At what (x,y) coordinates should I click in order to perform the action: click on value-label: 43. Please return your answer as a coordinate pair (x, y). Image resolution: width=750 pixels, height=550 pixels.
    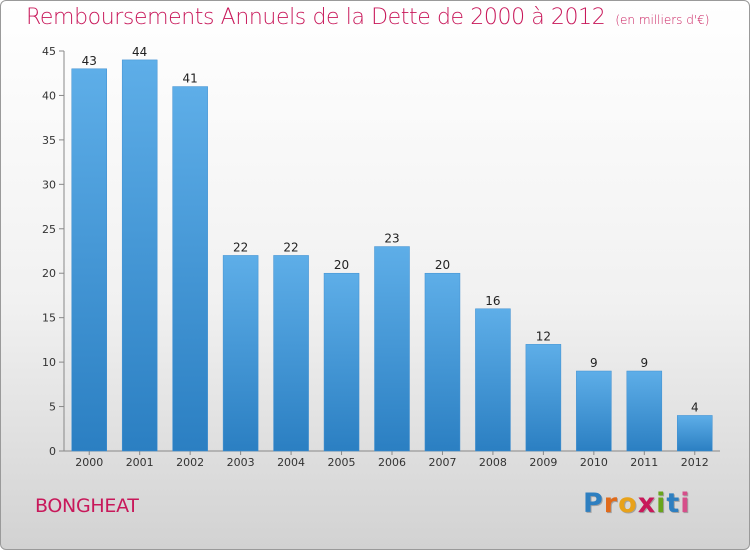
    Looking at the image, I should click on (89, 61).